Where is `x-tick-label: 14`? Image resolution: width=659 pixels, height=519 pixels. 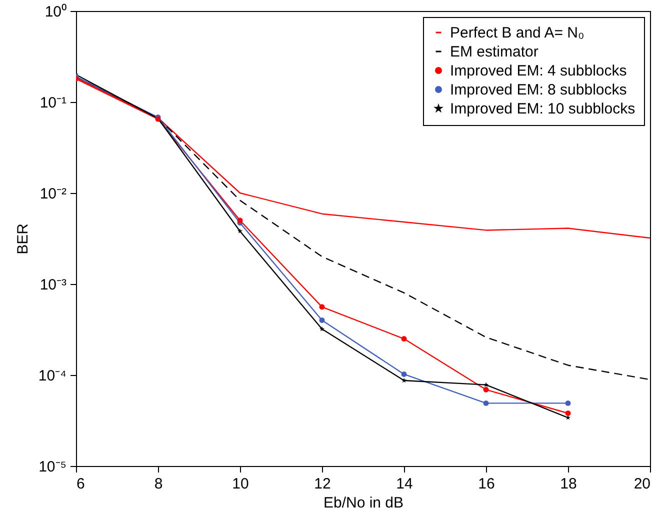
x-tick-label: 14 is located at coordinates (404, 484).